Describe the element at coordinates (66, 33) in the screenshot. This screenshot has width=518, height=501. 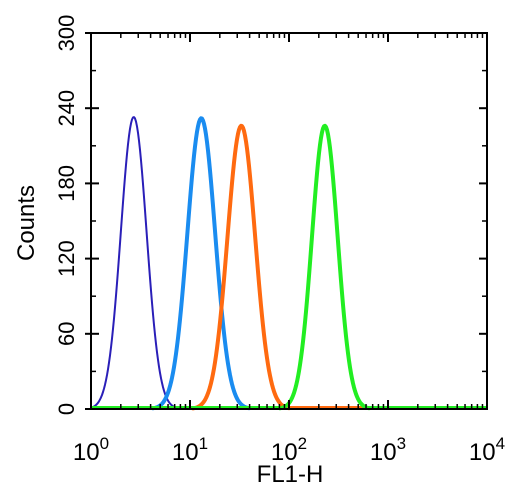
I see `y-tick-label: 300` at that location.